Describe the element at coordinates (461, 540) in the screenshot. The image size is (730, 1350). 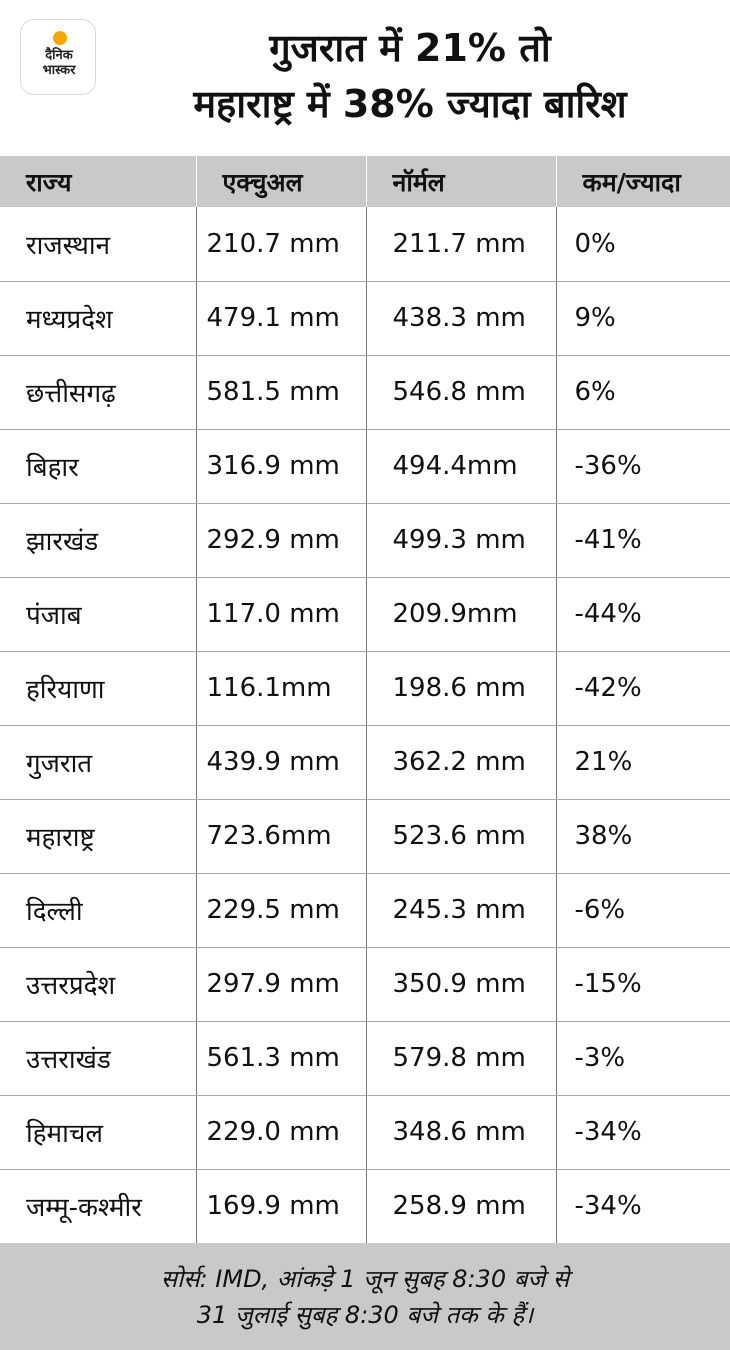
I see `normal-cell: 499.3 mm` at that location.